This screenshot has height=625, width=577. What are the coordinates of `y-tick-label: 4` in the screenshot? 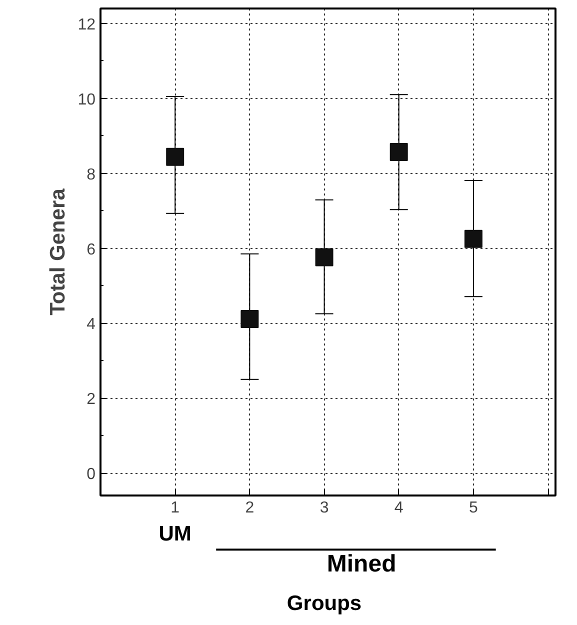 It's located at (91, 325).